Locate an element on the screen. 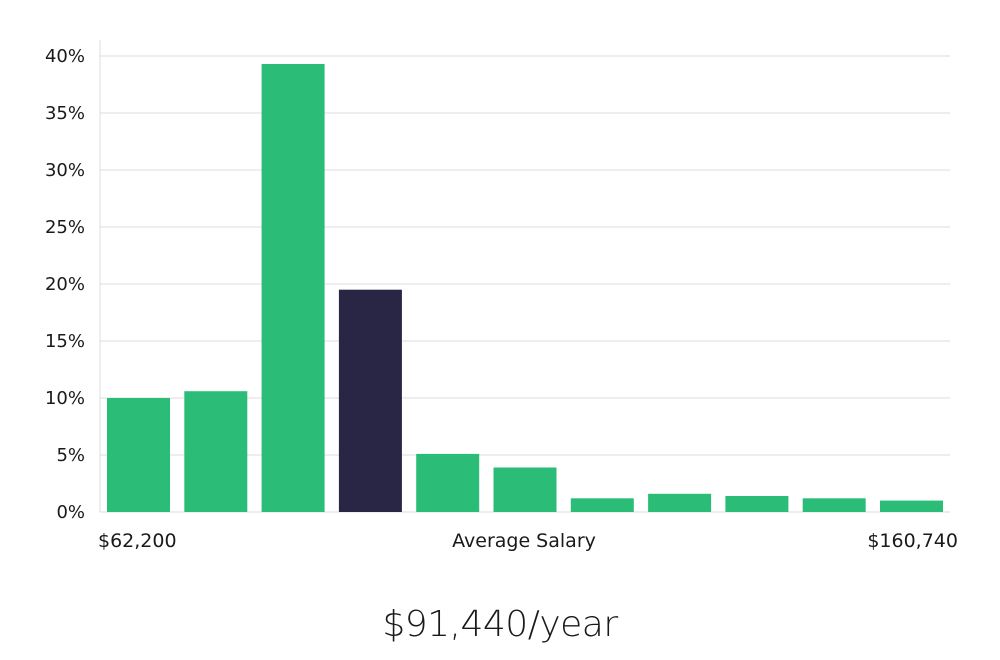  y-axis: 0% 5% 10% 15% 20% 25% 30% 35% 40% is located at coordinates (73, 281).